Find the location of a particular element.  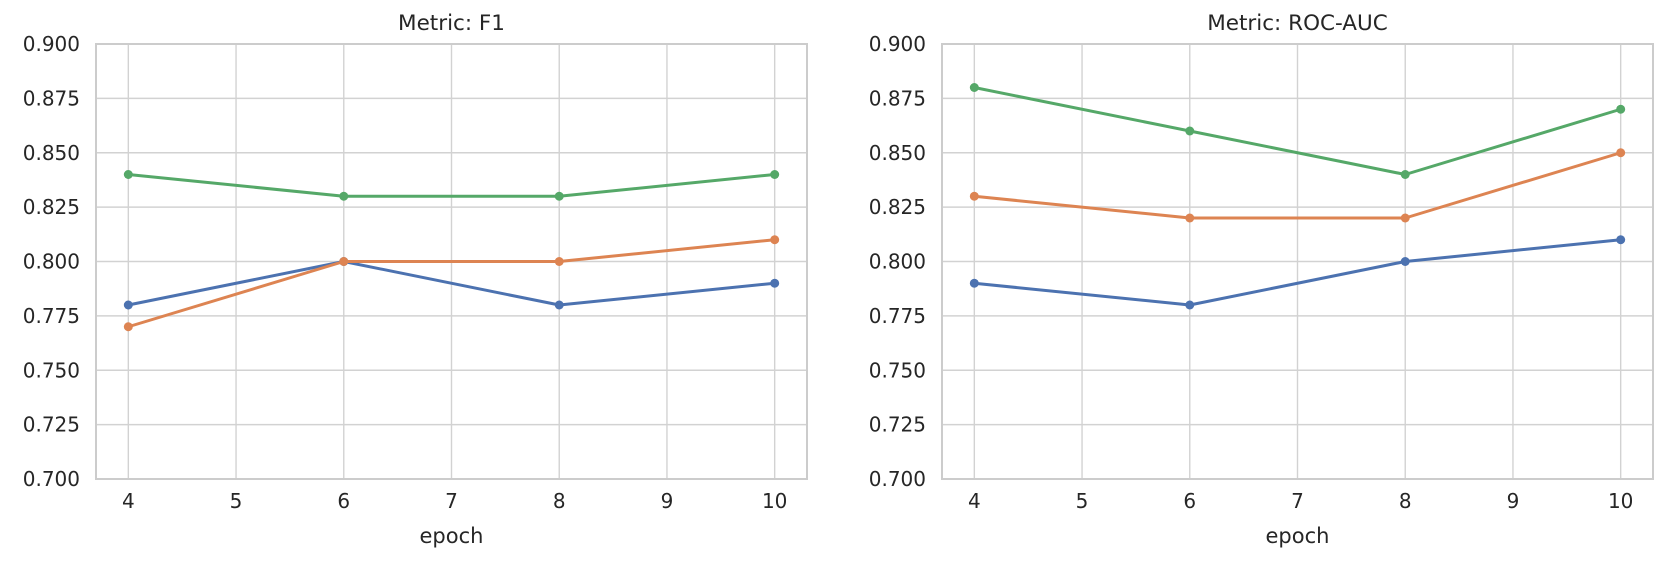

chart-title: Metric: F1 is located at coordinates (451, 23).